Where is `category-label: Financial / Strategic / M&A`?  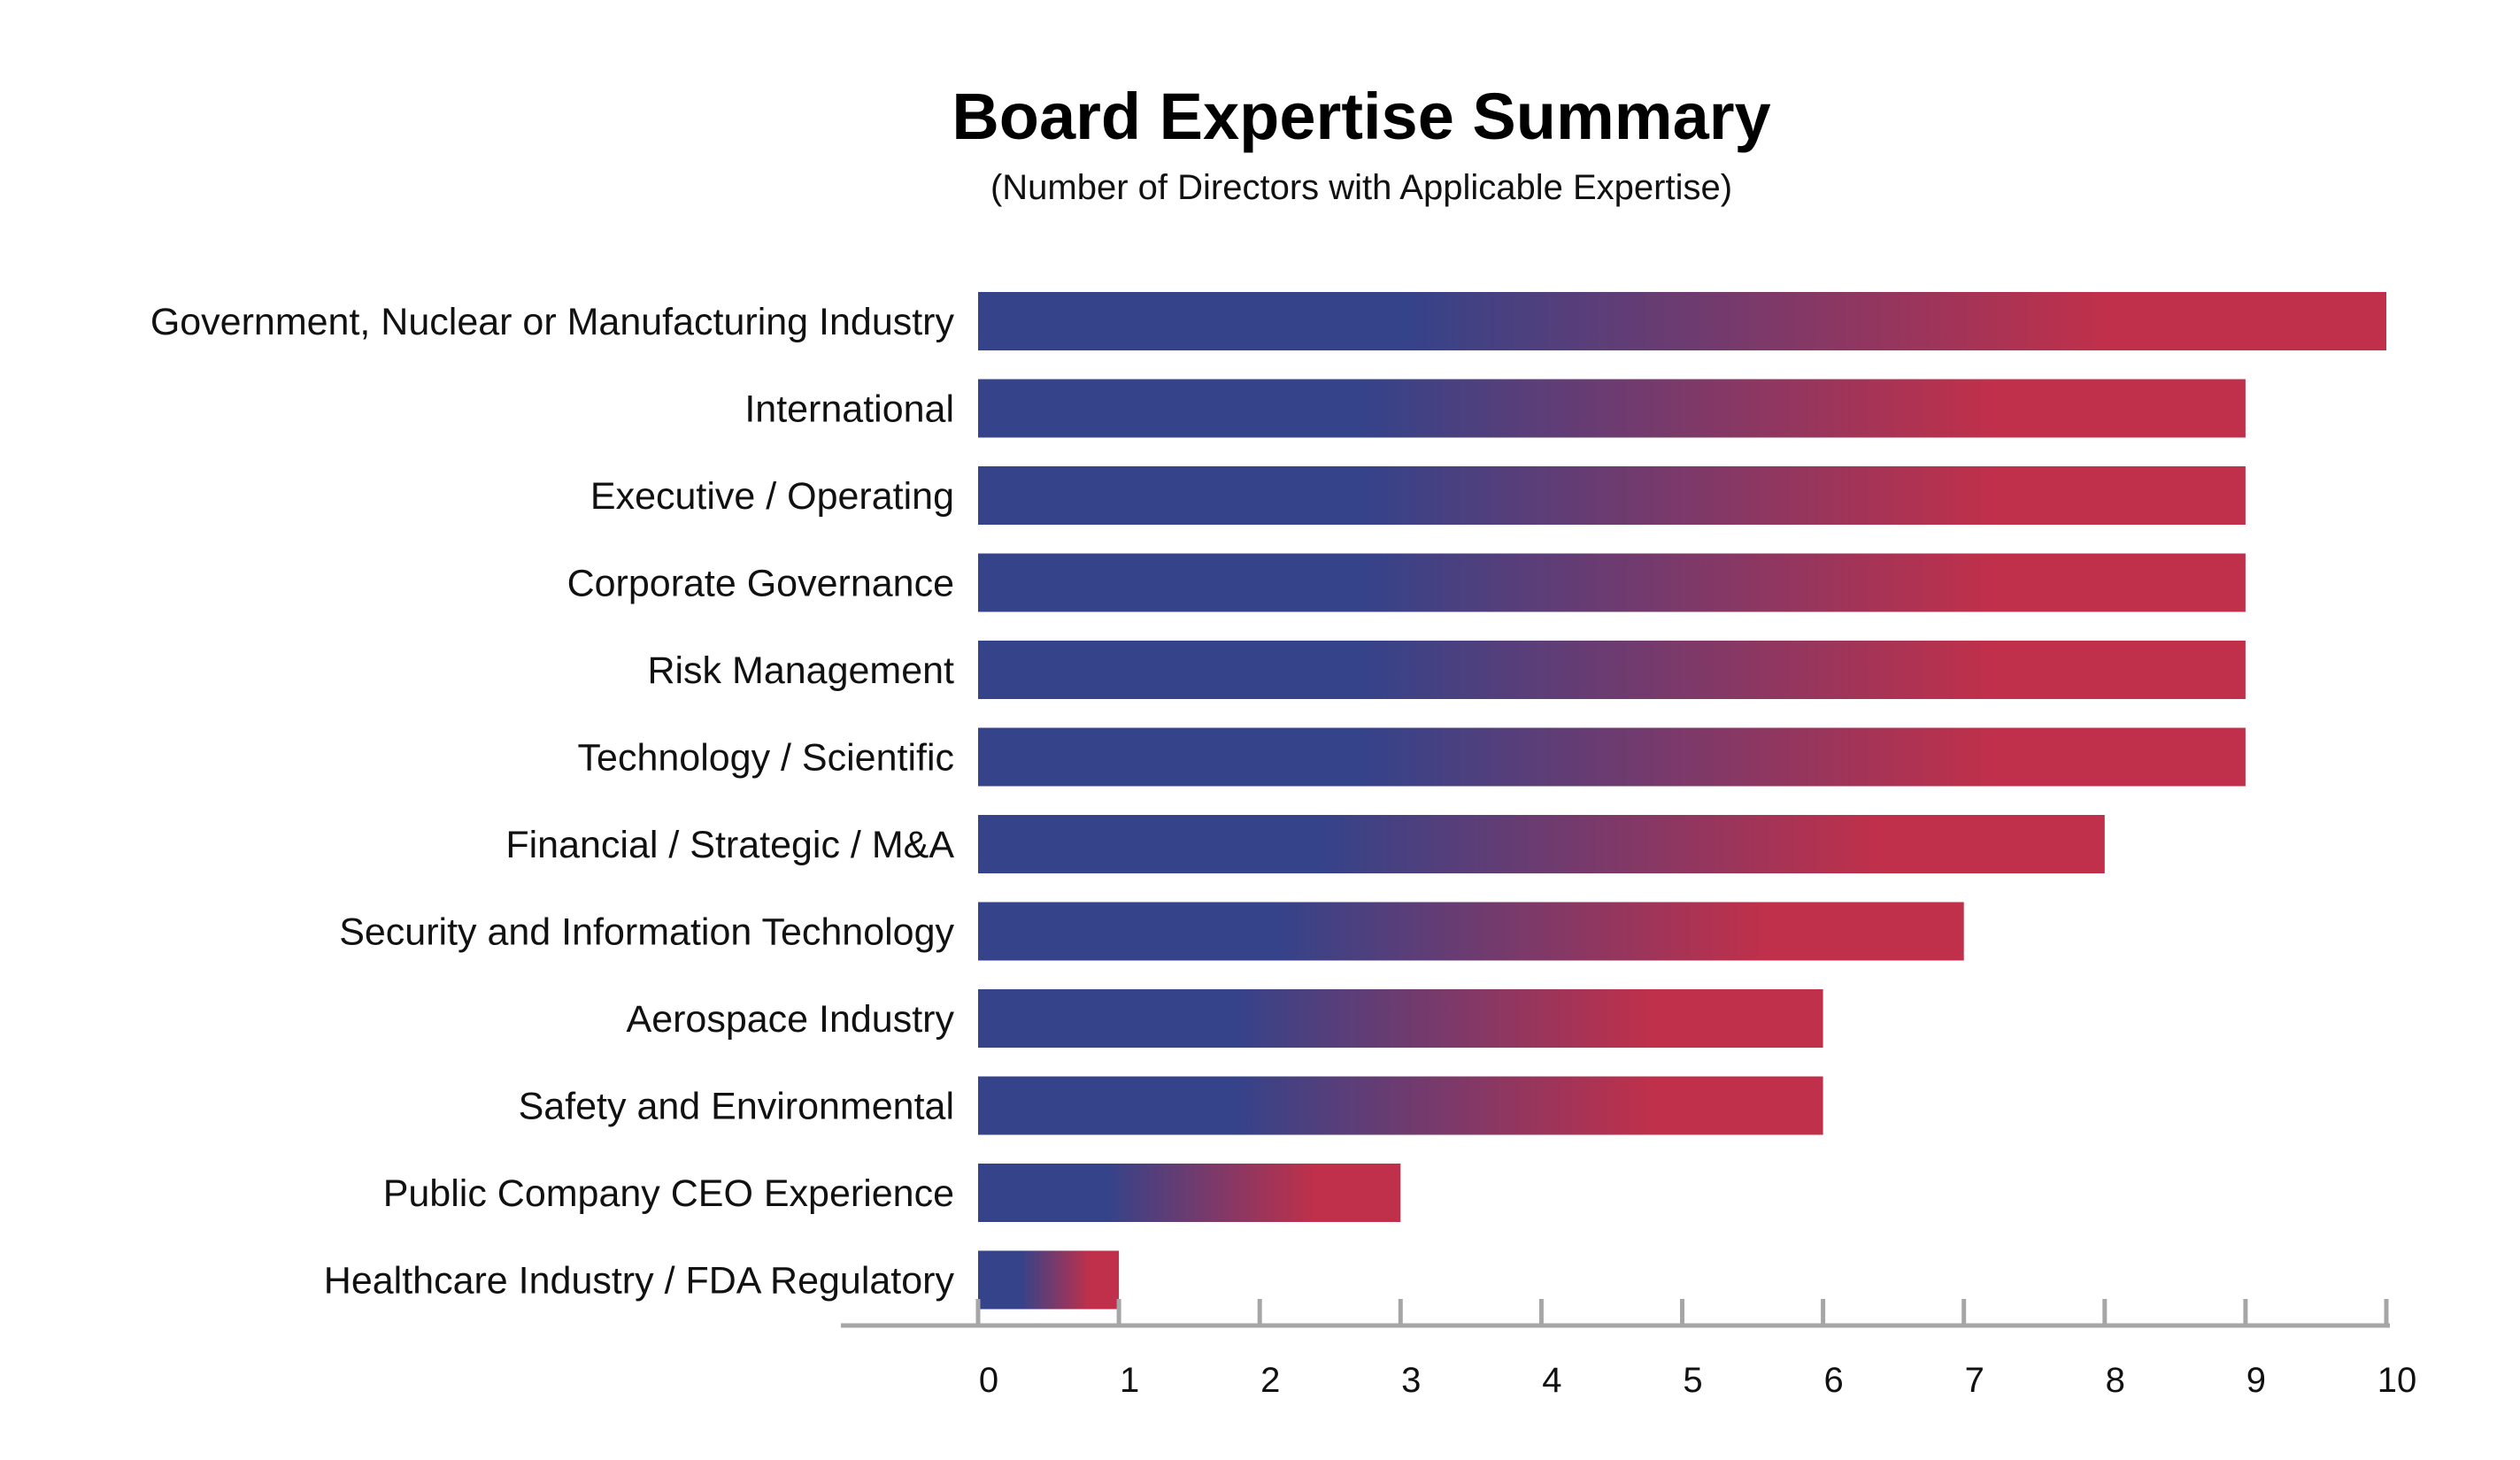 category-label: Financial / Strategic / M&A is located at coordinates (729, 845).